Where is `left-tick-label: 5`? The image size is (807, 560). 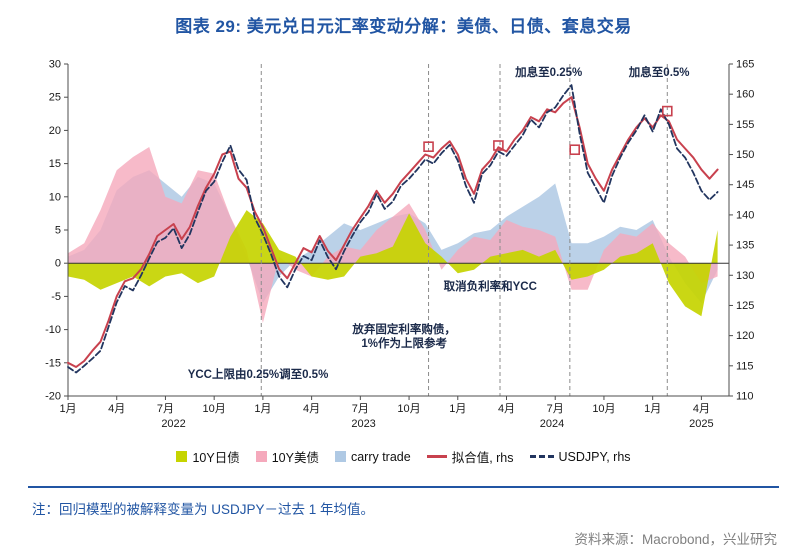 left-tick-label: 5 is located at coordinates (58, 231).